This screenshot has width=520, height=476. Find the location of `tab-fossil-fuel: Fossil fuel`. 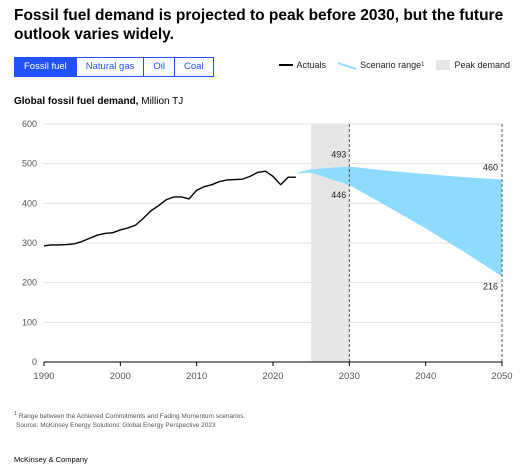

tab-fossil-fuel: Fossil fuel is located at coordinates (45, 67).